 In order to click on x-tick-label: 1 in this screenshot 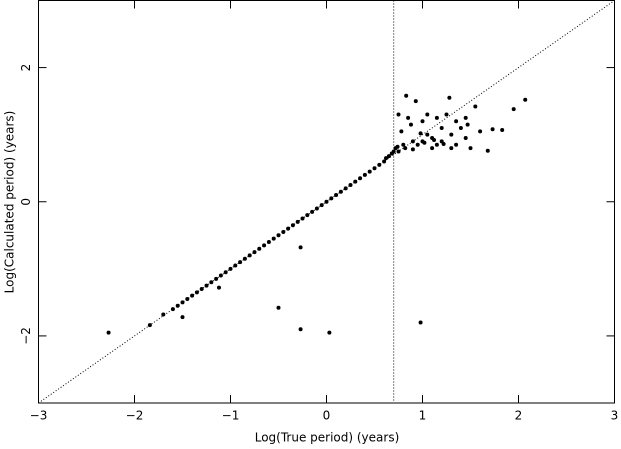, I will do `click(423, 416)`.